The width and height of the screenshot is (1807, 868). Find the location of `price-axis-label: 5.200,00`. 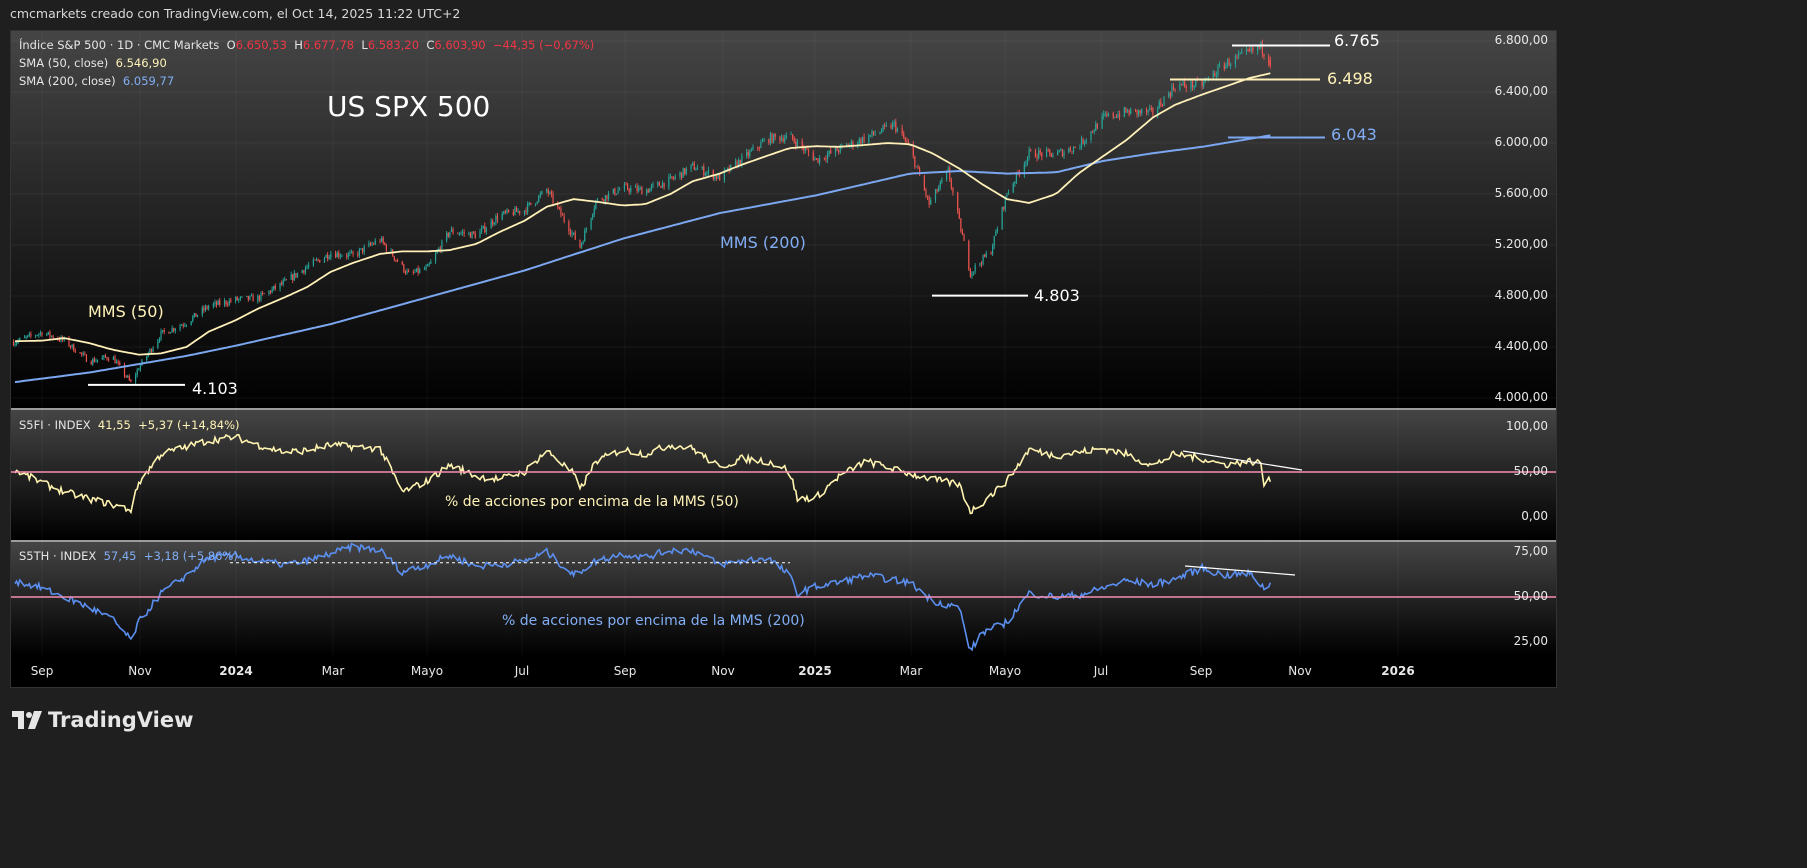

price-axis-label: 5.200,00 is located at coordinates (1521, 244).